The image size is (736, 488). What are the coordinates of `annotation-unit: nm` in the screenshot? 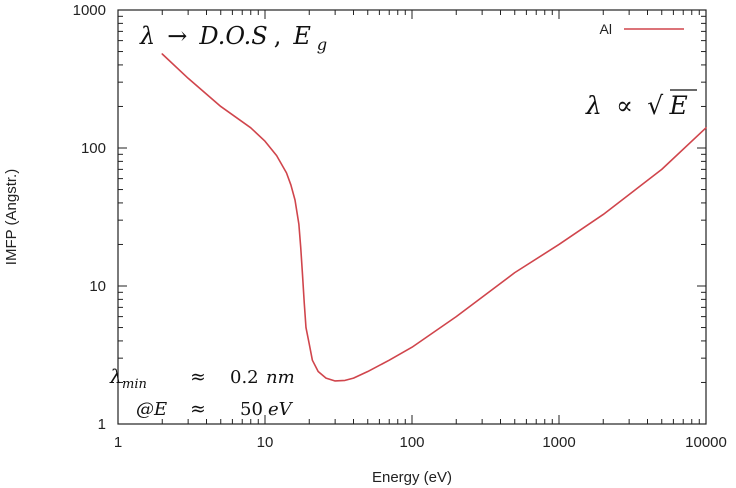 It's located at (280, 377).